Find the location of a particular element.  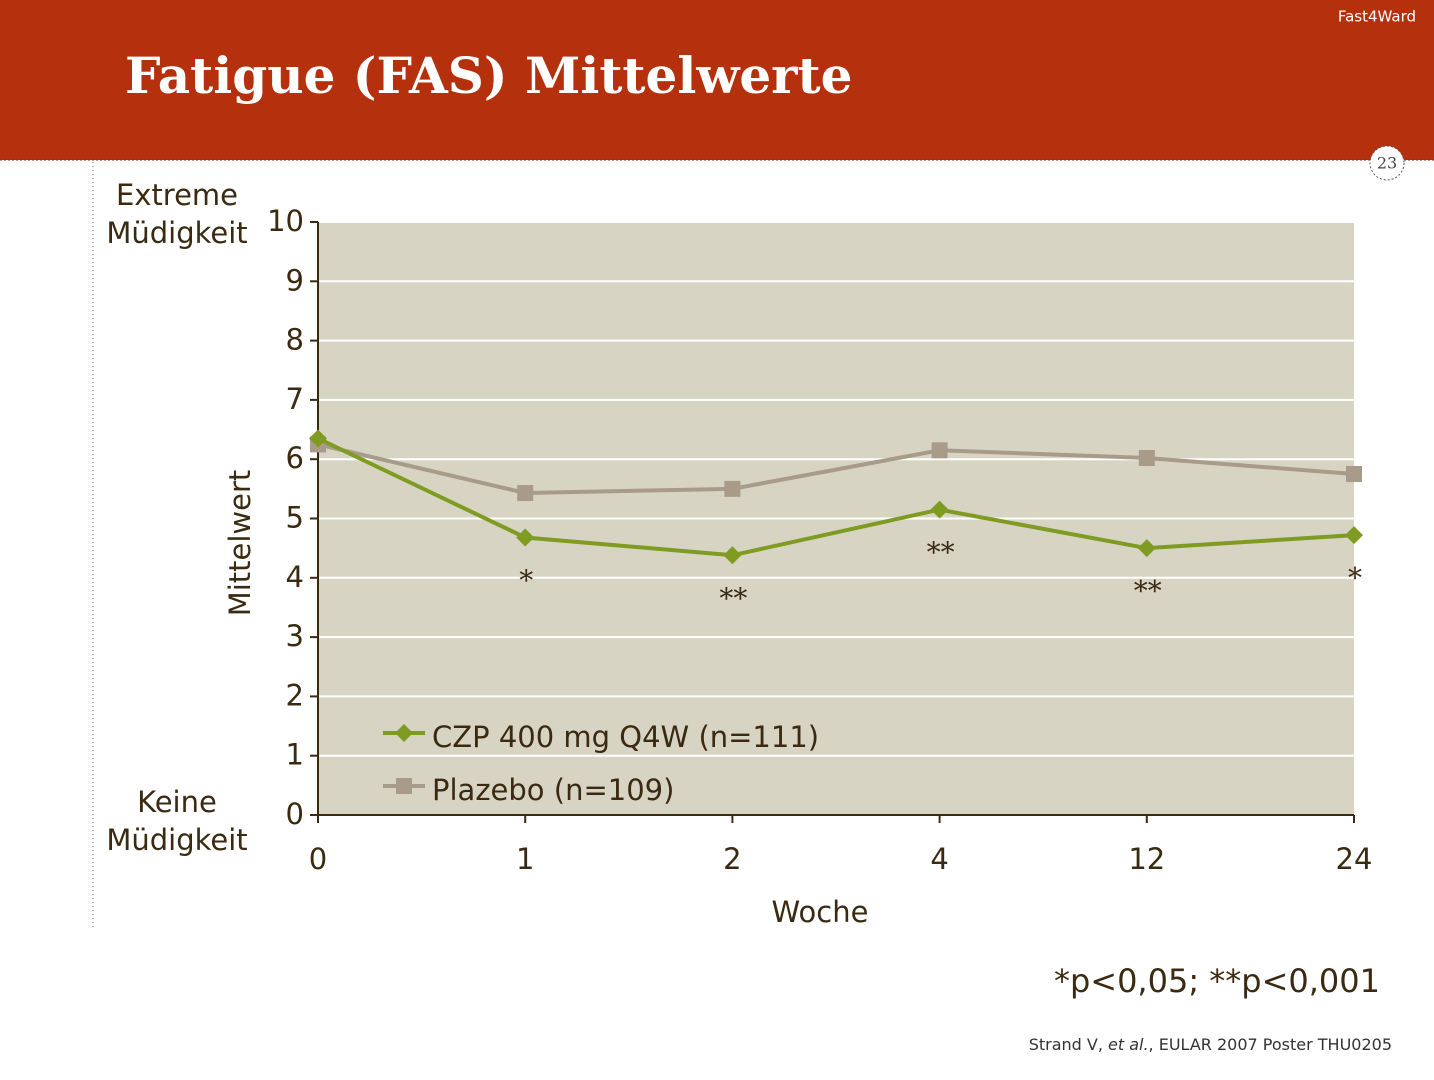

slide-title: Fatigue (FAS) Mittelwerte is located at coordinates (488, 75).